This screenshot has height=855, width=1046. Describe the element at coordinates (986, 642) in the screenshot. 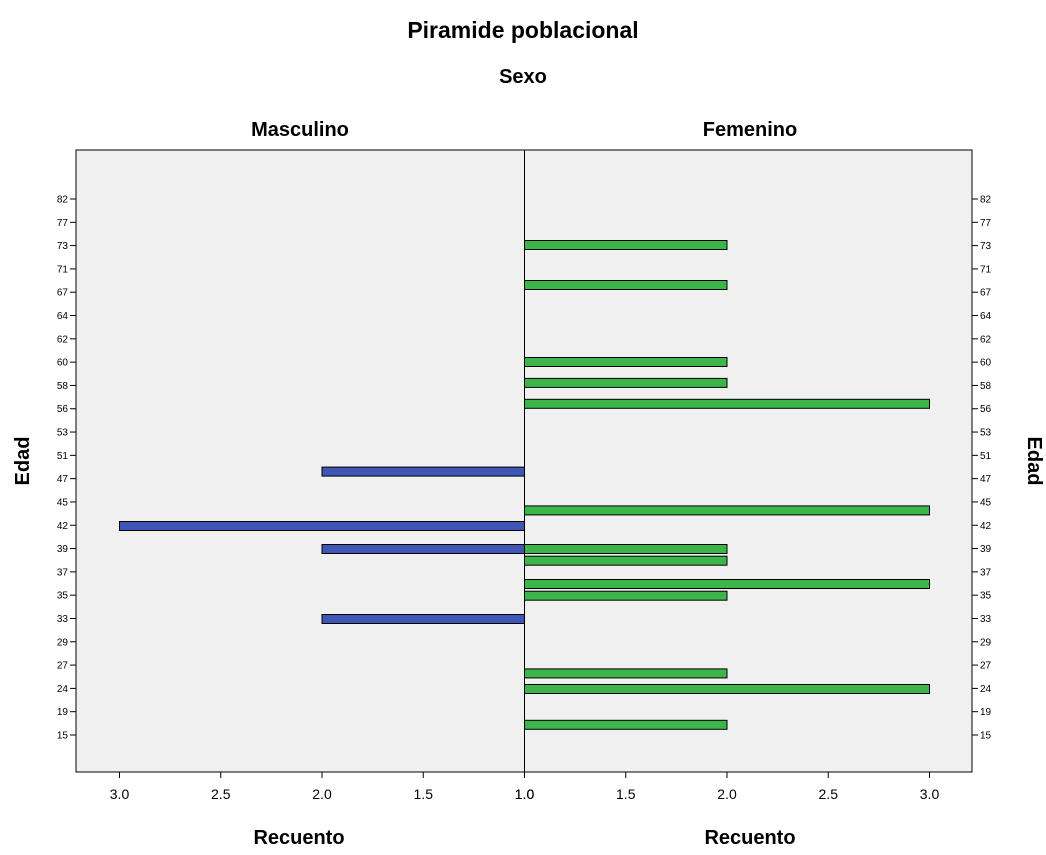

I see `y-tick-label-right: 29` at that location.